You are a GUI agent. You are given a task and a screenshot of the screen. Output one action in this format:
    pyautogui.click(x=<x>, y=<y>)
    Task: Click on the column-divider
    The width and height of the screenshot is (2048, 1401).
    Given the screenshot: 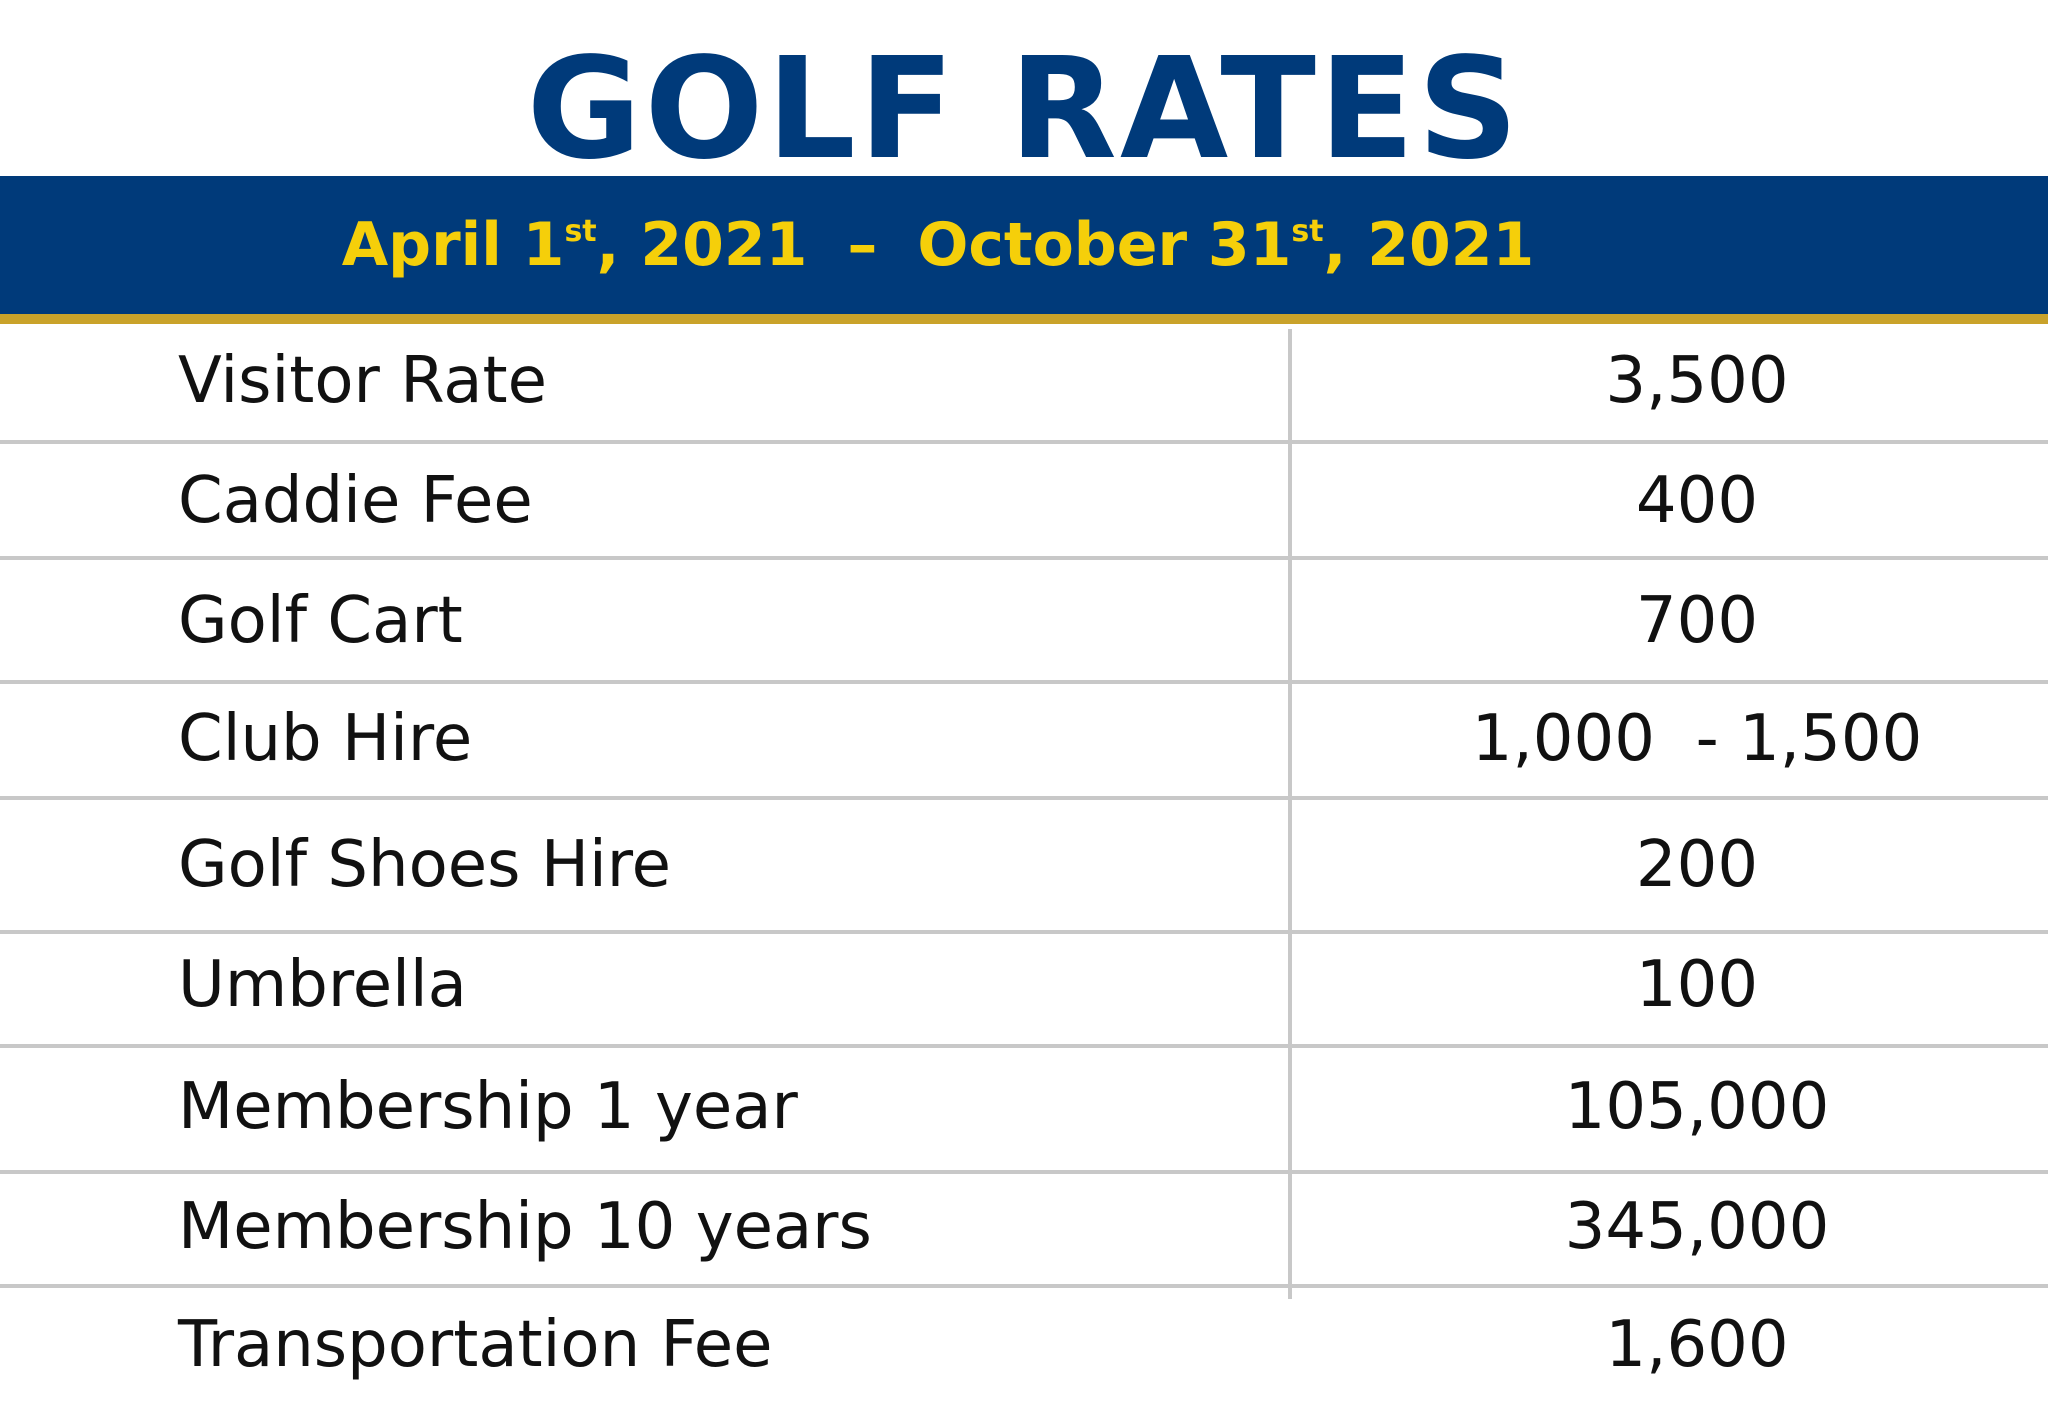 What is the action you would take?
    pyautogui.click(x=1290, y=814)
    